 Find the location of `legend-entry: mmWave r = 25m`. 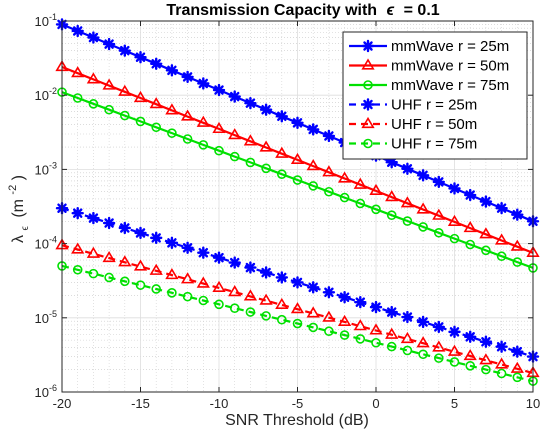

legend-entry: mmWave r = 25m is located at coordinates (429, 46).